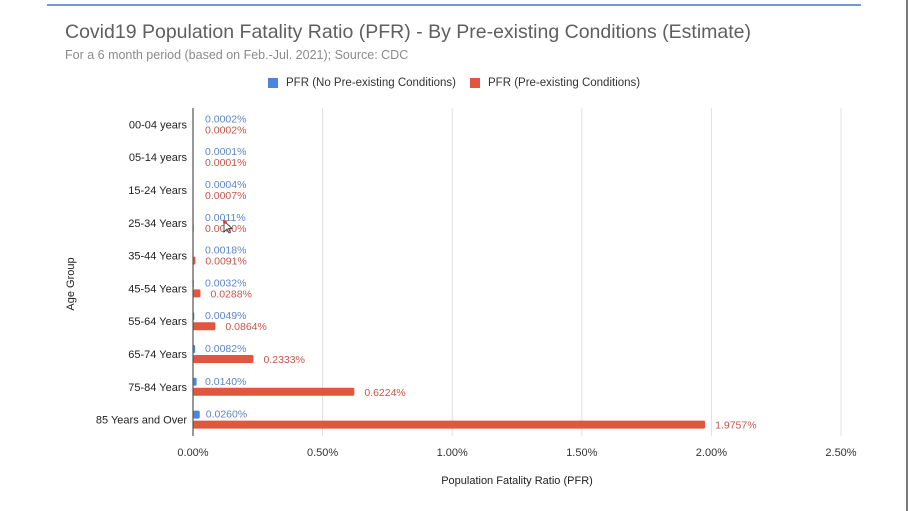 Image resolution: width=908 pixels, height=511 pixels. What do you see at coordinates (157, 322) in the screenshot?
I see `category-label: 55-64 Years` at bounding box center [157, 322].